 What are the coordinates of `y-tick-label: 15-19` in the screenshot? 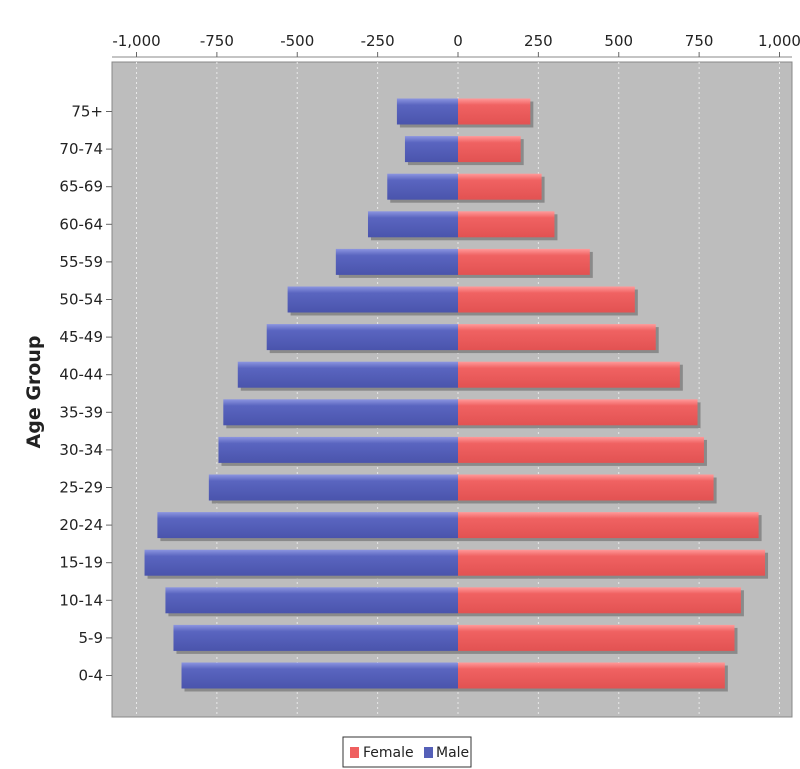 It's located at (81, 563).